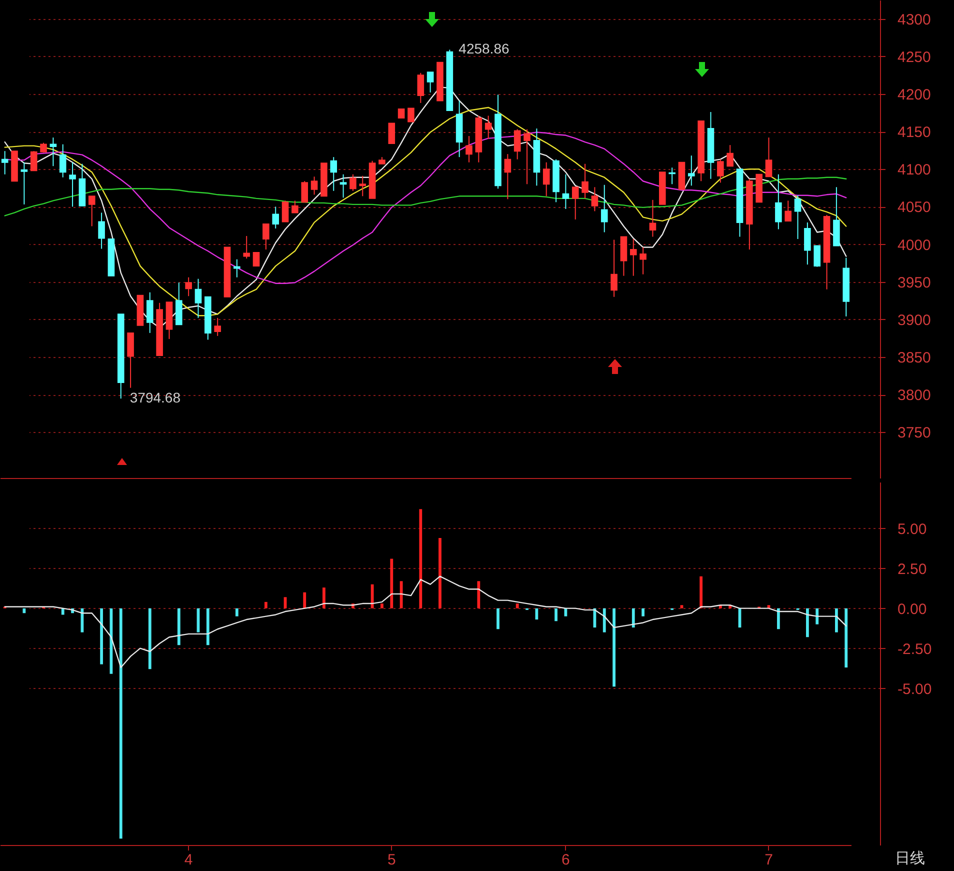  I want to click on y-tick-label: 4000, so click(914, 245).